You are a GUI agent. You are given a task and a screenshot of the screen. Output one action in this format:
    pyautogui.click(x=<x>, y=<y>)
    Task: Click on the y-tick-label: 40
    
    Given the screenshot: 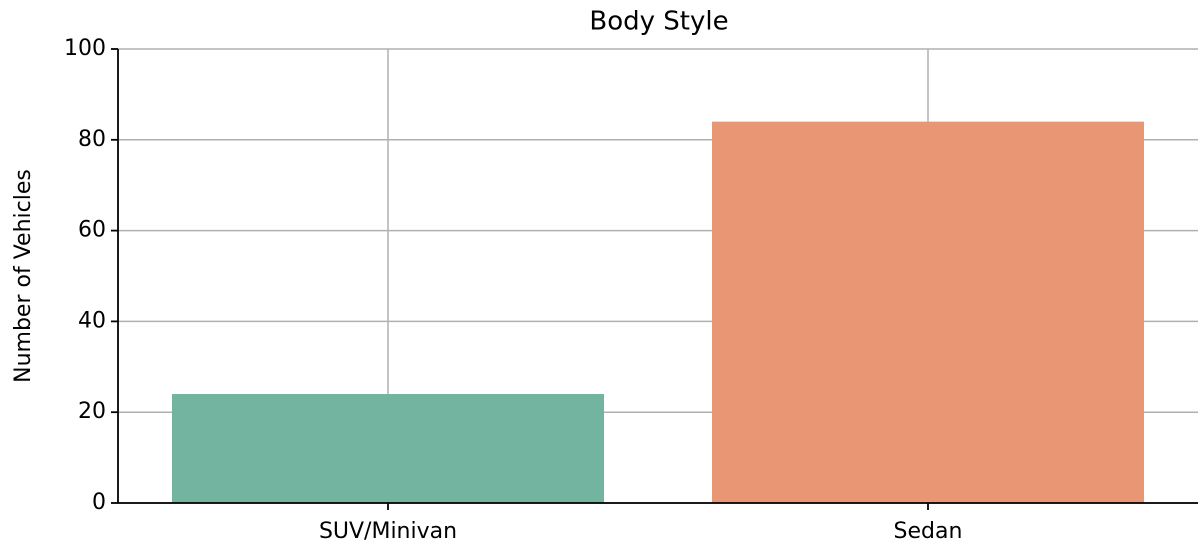 What is the action you would take?
    pyautogui.click(x=92, y=320)
    